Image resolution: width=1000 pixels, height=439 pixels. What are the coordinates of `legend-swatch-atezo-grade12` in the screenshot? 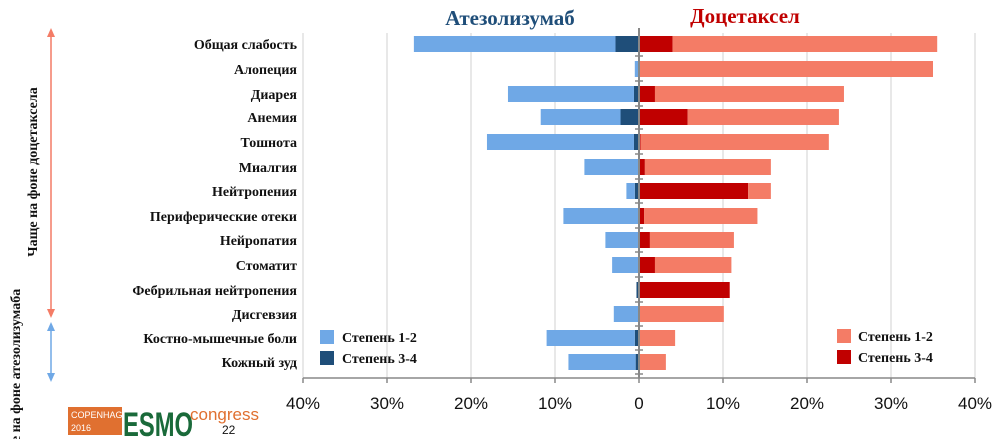 It's located at (327, 337).